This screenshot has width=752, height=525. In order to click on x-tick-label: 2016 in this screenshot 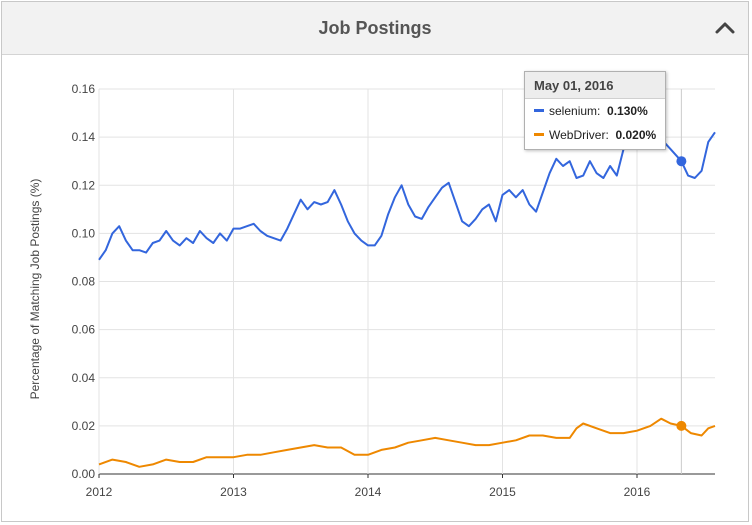, I will do `click(637, 492)`.